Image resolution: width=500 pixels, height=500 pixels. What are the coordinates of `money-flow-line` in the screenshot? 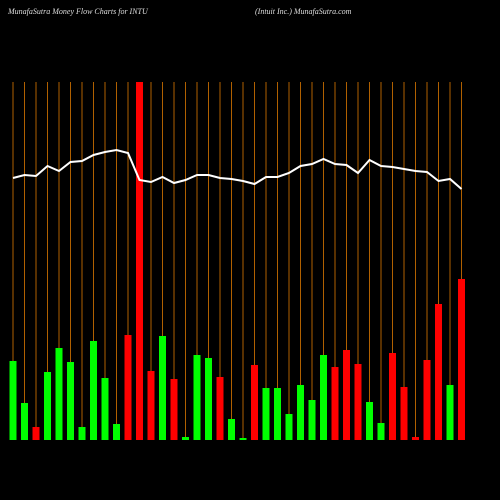 It's located at (237, 169).